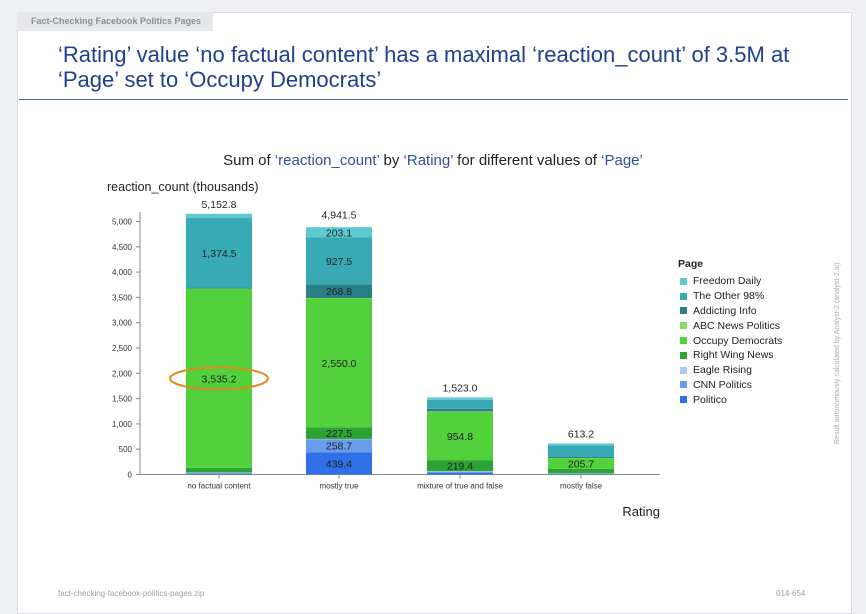 Image resolution: width=866 pixels, height=614 pixels. What do you see at coordinates (122, 222) in the screenshot?
I see `y-tick-label: 5,000` at bounding box center [122, 222].